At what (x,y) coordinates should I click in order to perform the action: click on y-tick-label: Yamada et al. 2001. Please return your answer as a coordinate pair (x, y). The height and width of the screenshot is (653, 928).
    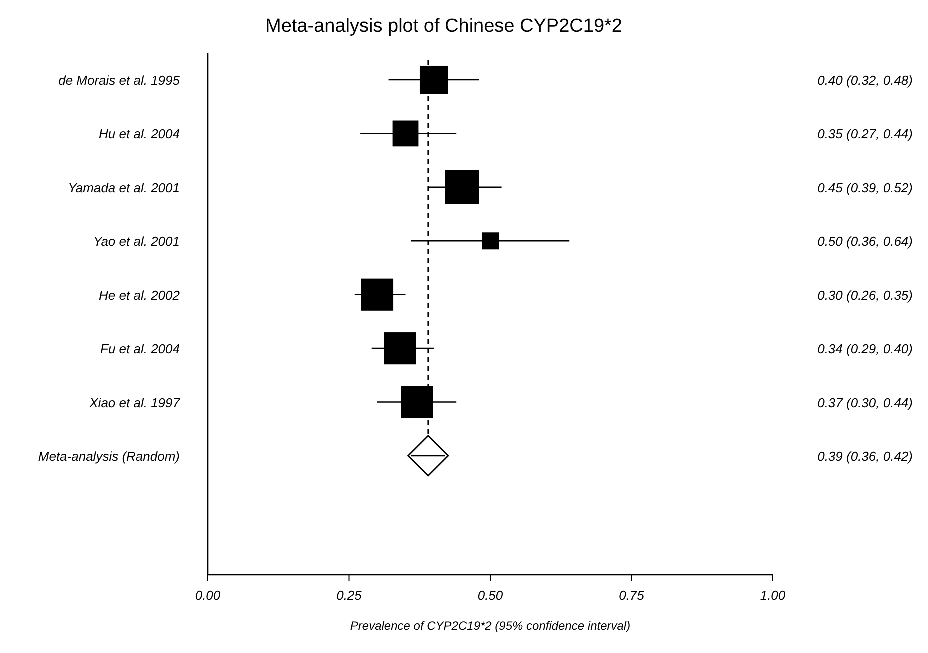
    Looking at the image, I should click on (124, 188).